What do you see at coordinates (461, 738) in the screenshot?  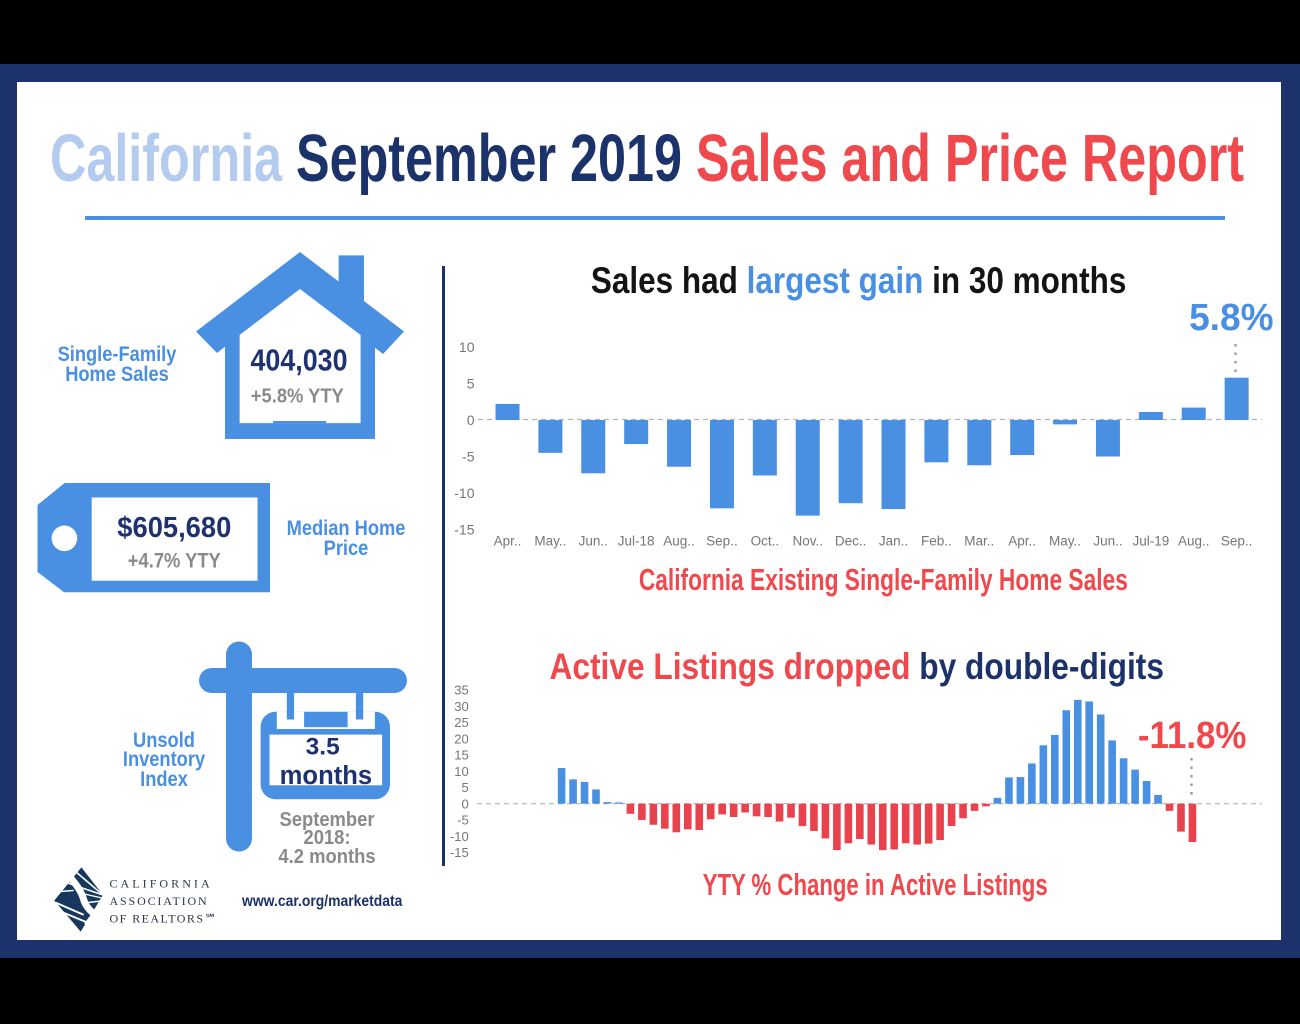 I see `svg-text: 20` at bounding box center [461, 738].